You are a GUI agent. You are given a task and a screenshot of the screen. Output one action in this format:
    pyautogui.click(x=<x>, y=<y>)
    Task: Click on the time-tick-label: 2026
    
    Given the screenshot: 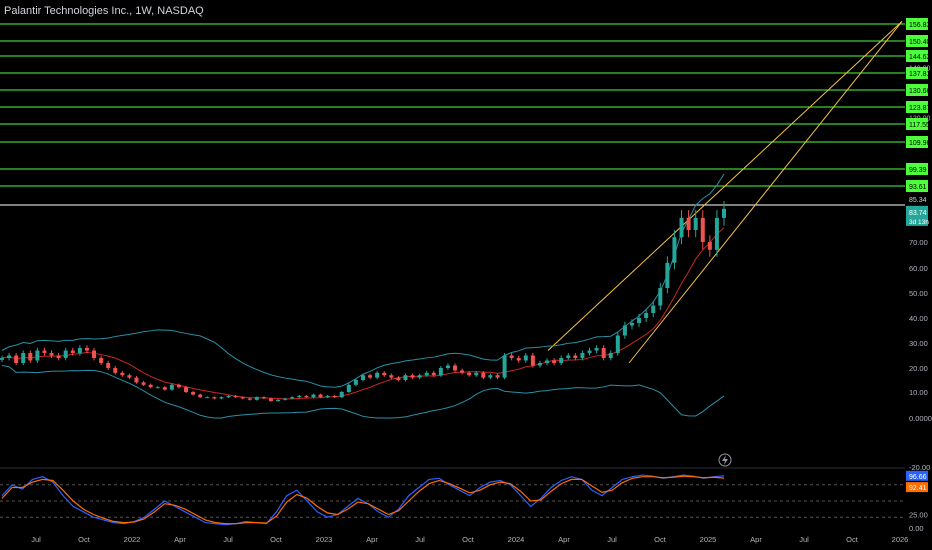 What is the action you would take?
    pyautogui.click(x=900, y=539)
    